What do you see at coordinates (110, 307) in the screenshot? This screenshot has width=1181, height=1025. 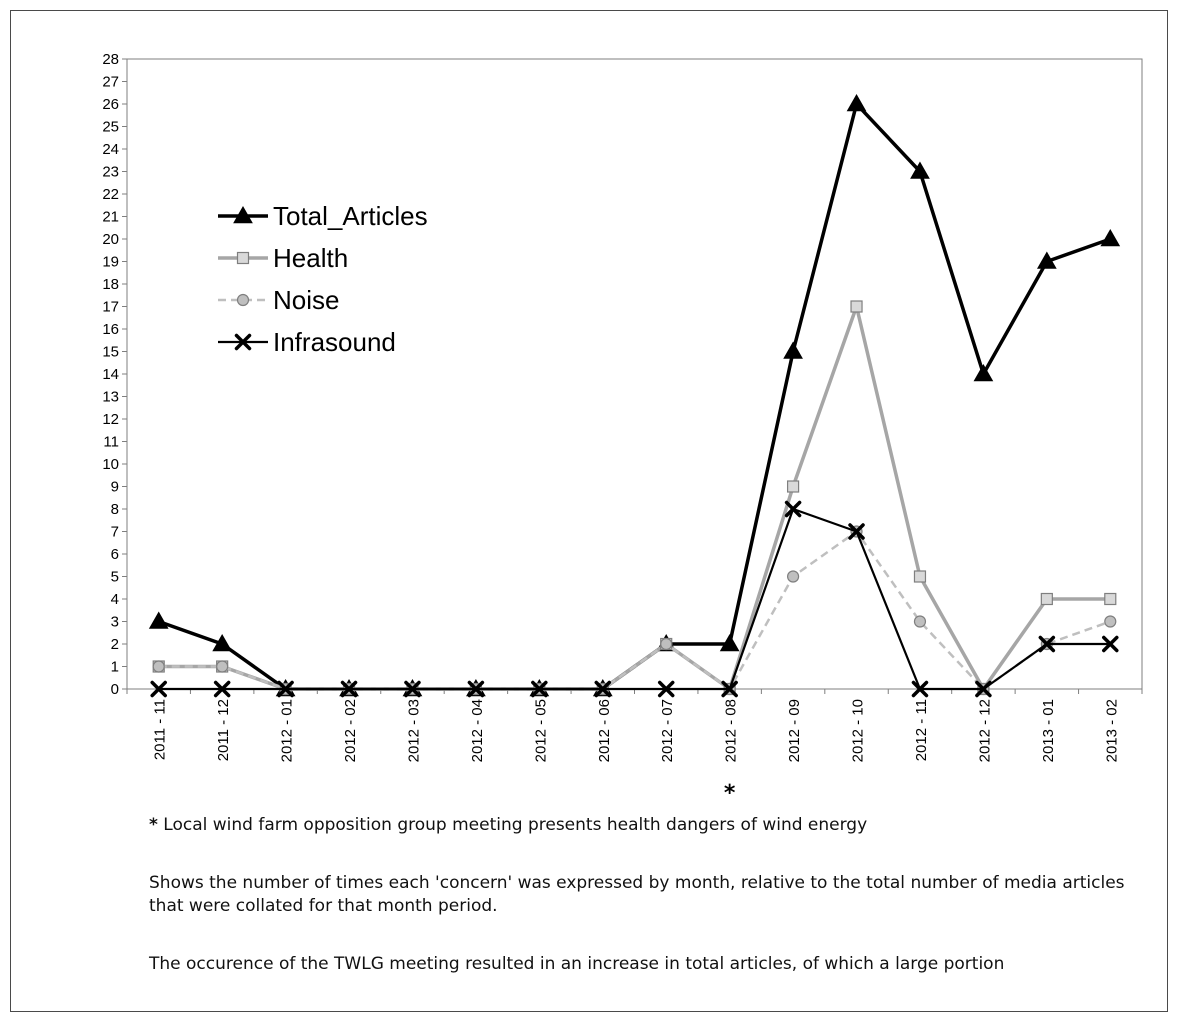 I see `y-tick-label: 17` at bounding box center [110, 307].